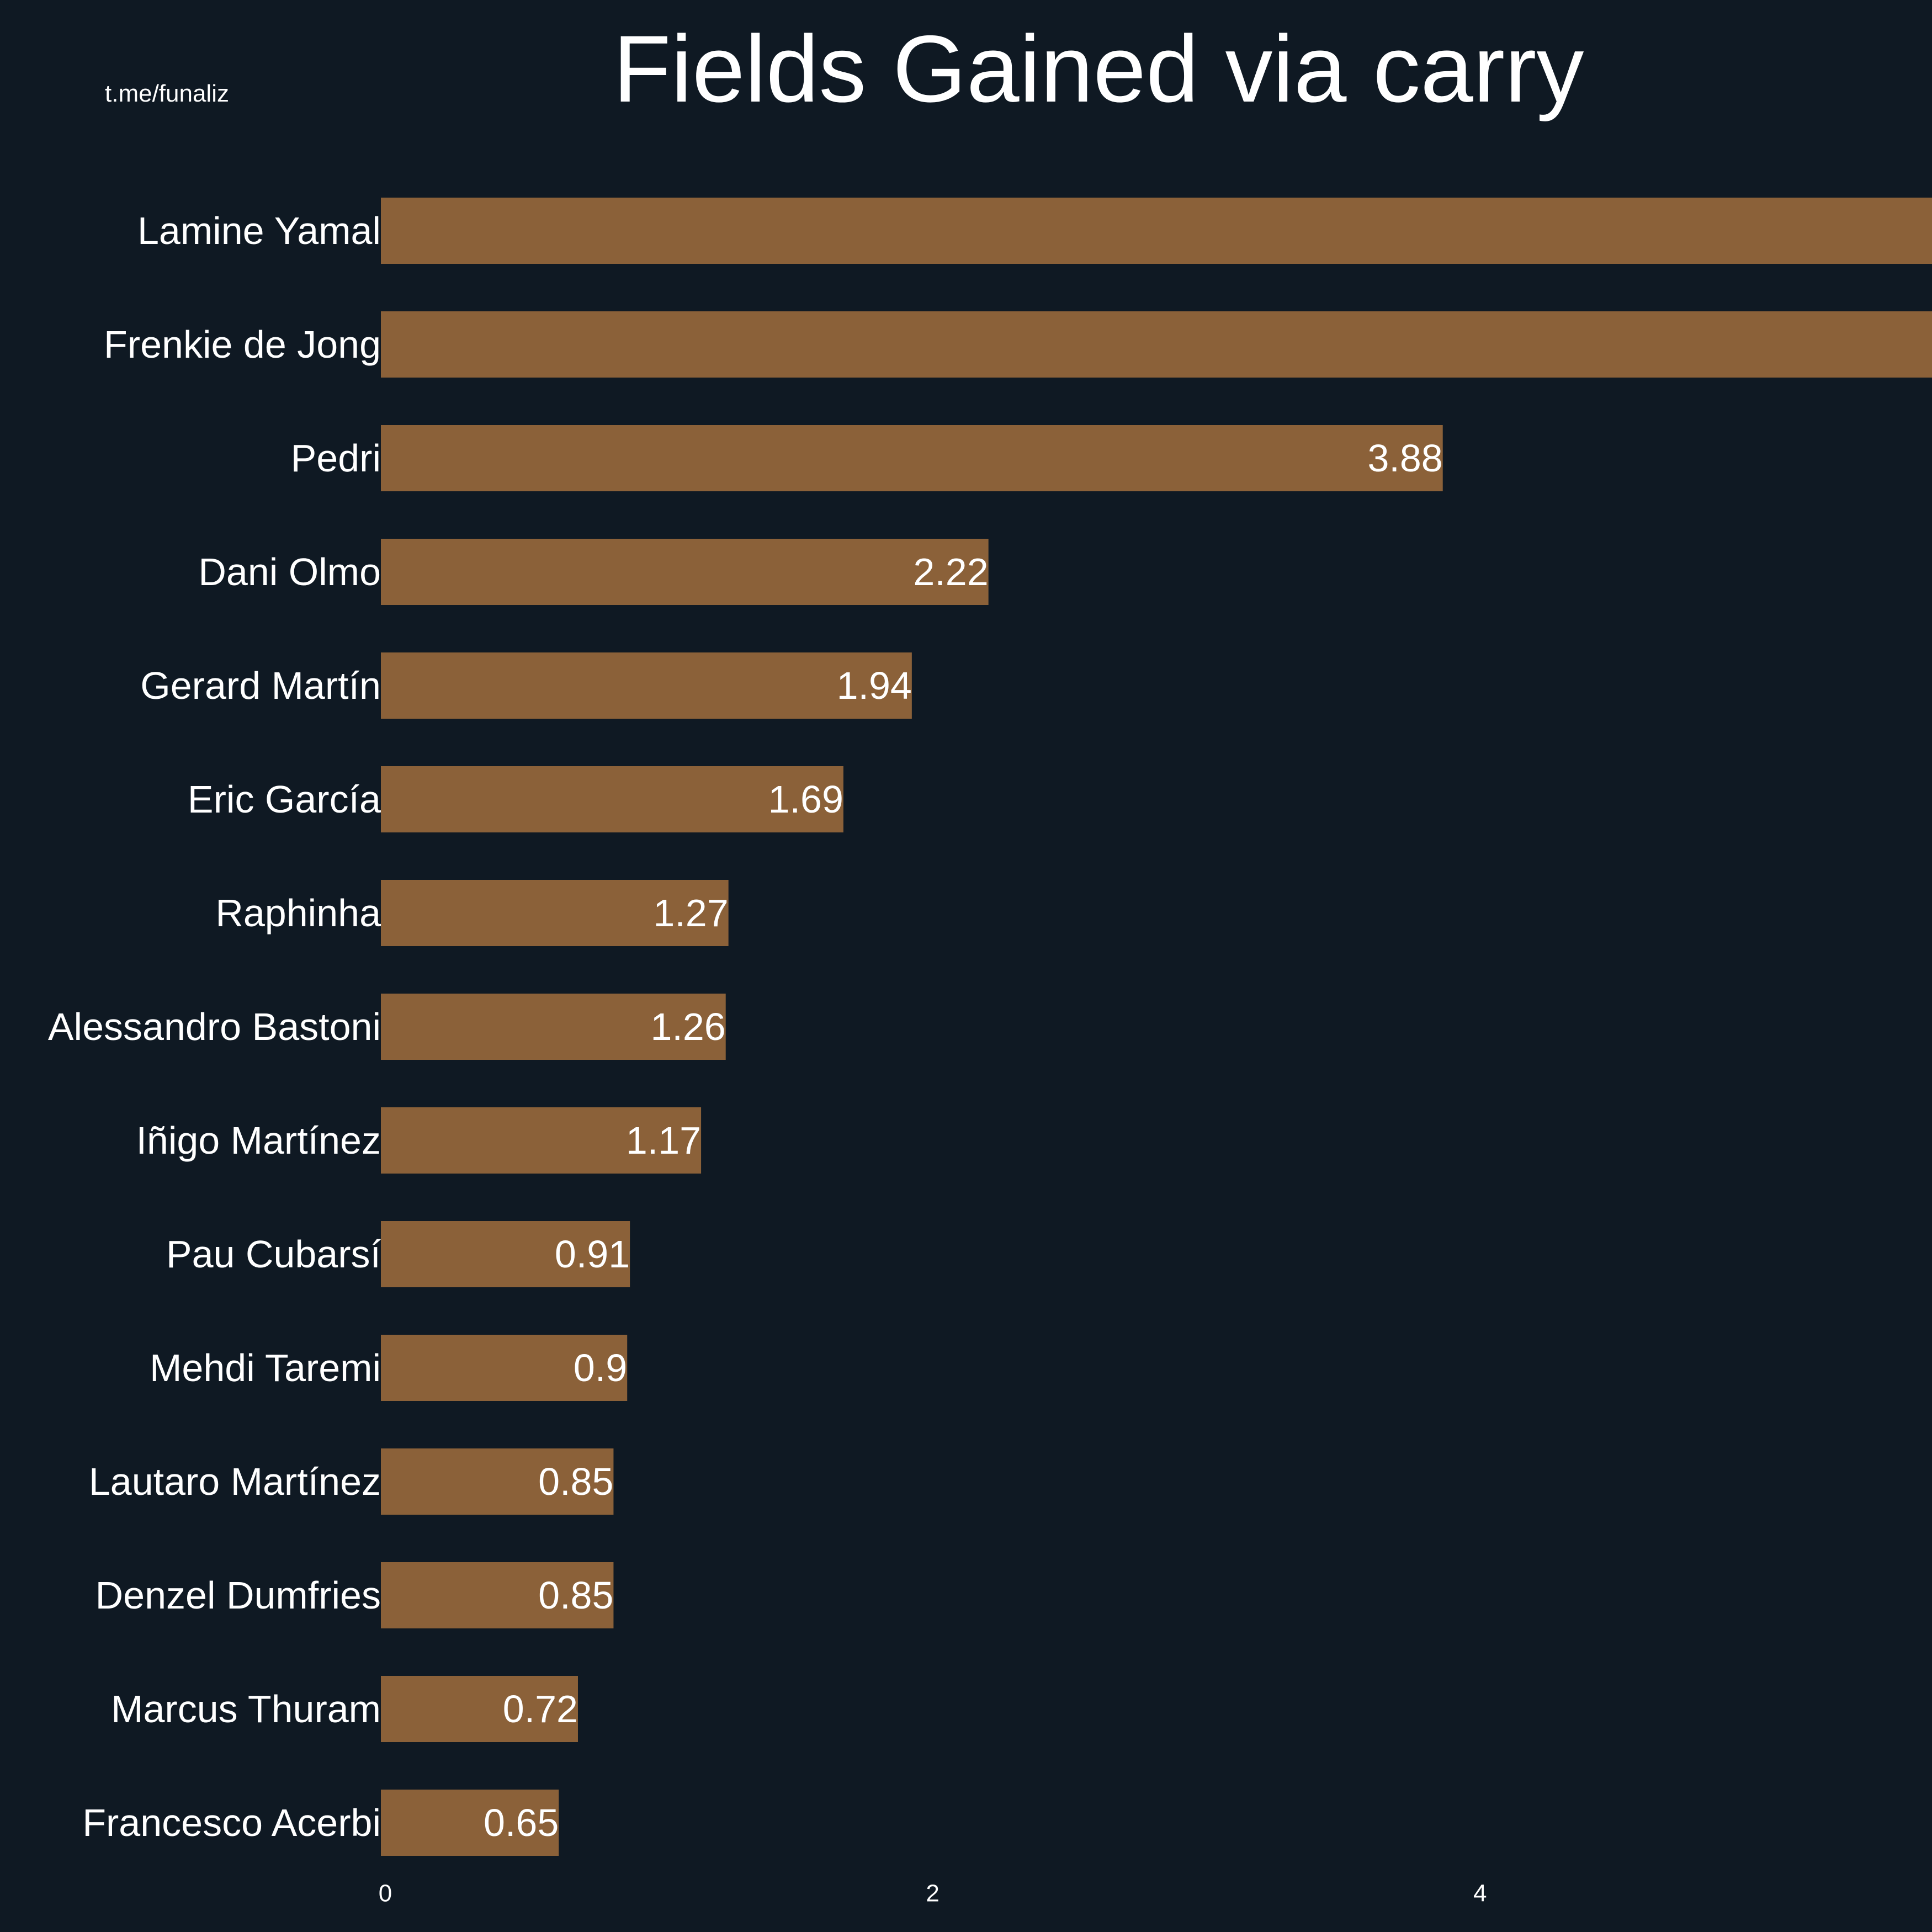  Describe the element at coordinates (1157, 345) in the screenshot. I see `bar-frenkie-de-jong` at that location.